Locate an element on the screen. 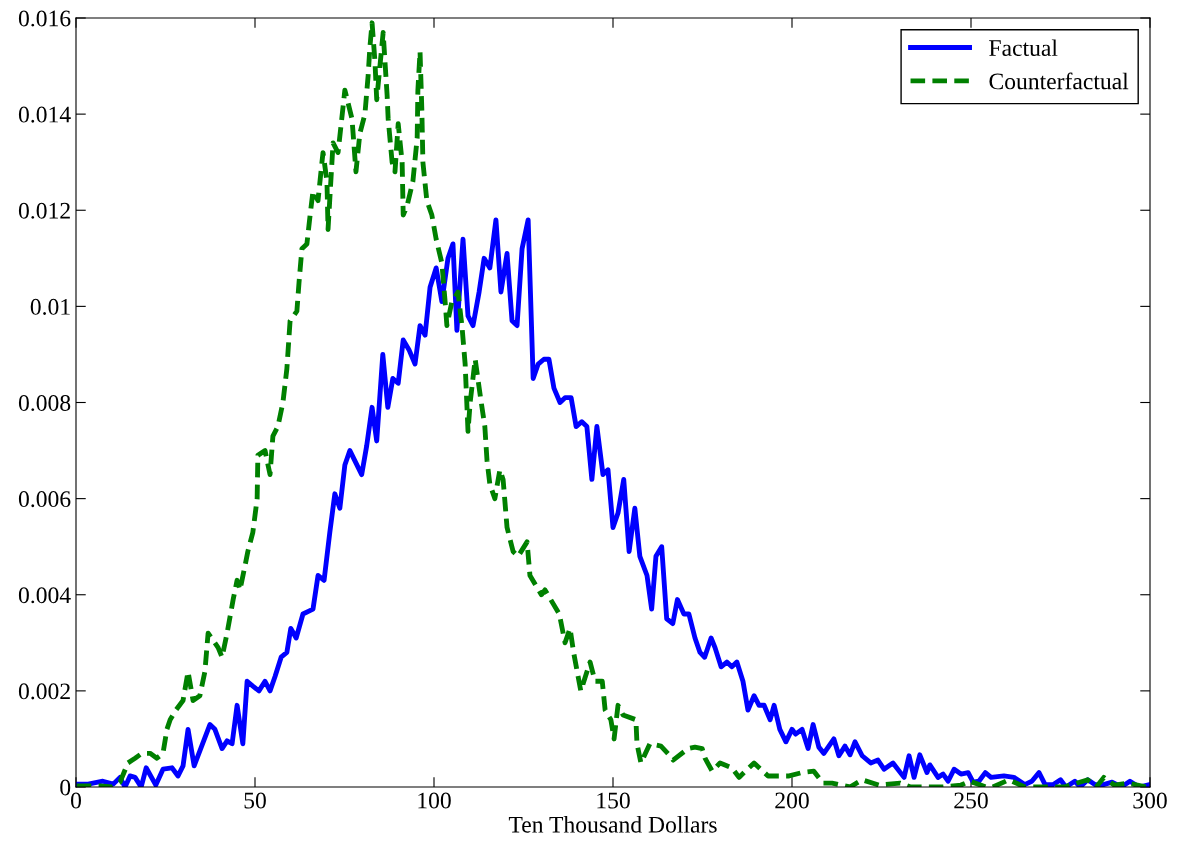 The width and height of the screenshot is (1182, 853). y-tick-label: 0.004 is located at coordinates (44, 595).